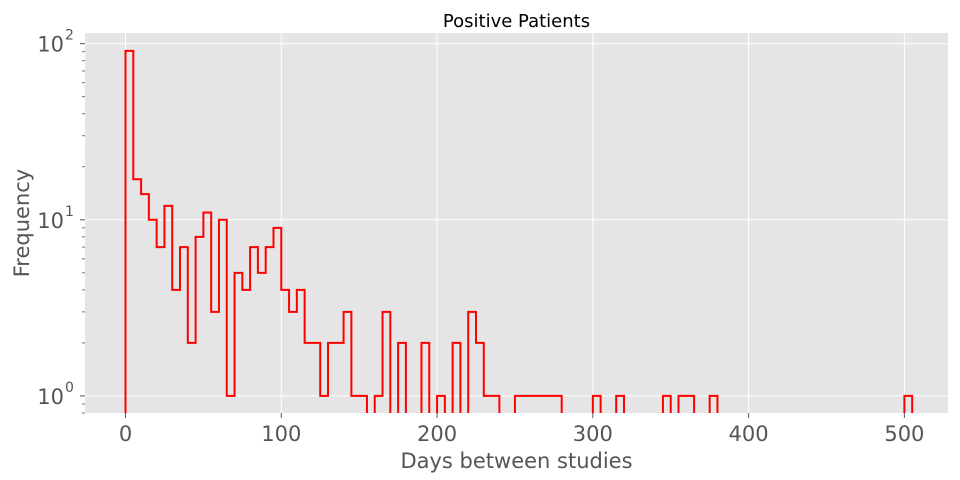 The height and width of the screenshot is (480, 960). Describe the element at coordinates (281, 434) in the screenshot. I see `x-tick-label: 100` at that location.